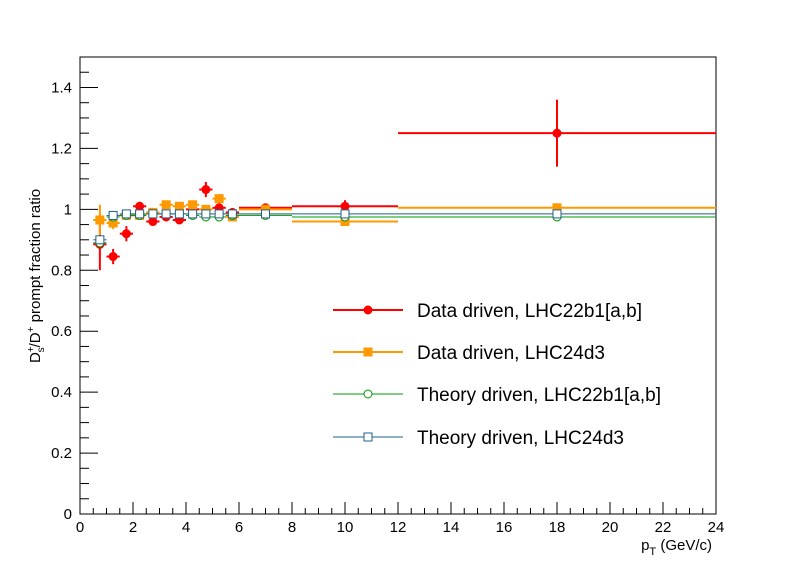 This screenshot has width=796, height=572. What do you see at coordinates (652, 552) in the screenshot?
I see `x-axis-title-sub: T` at bounding box center [652, 552].